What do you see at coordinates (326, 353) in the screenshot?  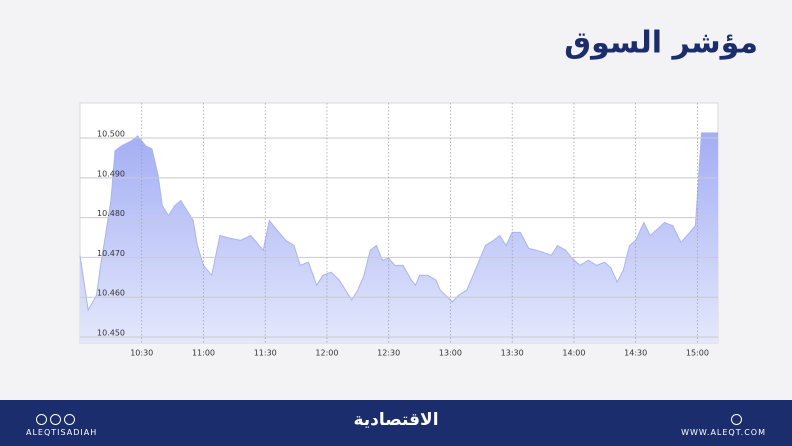 I see `x-tick-label: 12:00` at bounding box center [326, 353].